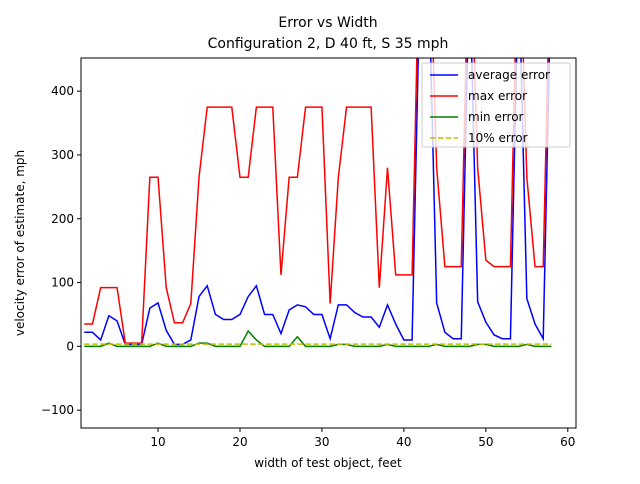 The width and height of the screenshot is (640, 484). What do you see at coordinates (62, 283) in the screenshot?
I see `y-tick-label: 100` at bounding box center [62, 283].